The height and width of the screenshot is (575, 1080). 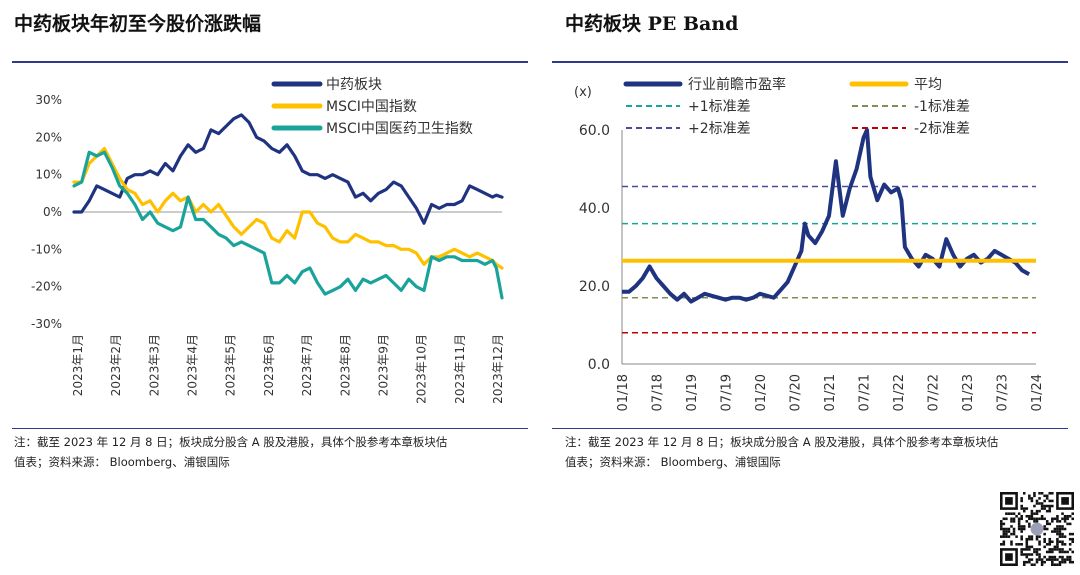 I want to click on series-line-MSCI中国医药卫生指数, so click(x=288, y=225).